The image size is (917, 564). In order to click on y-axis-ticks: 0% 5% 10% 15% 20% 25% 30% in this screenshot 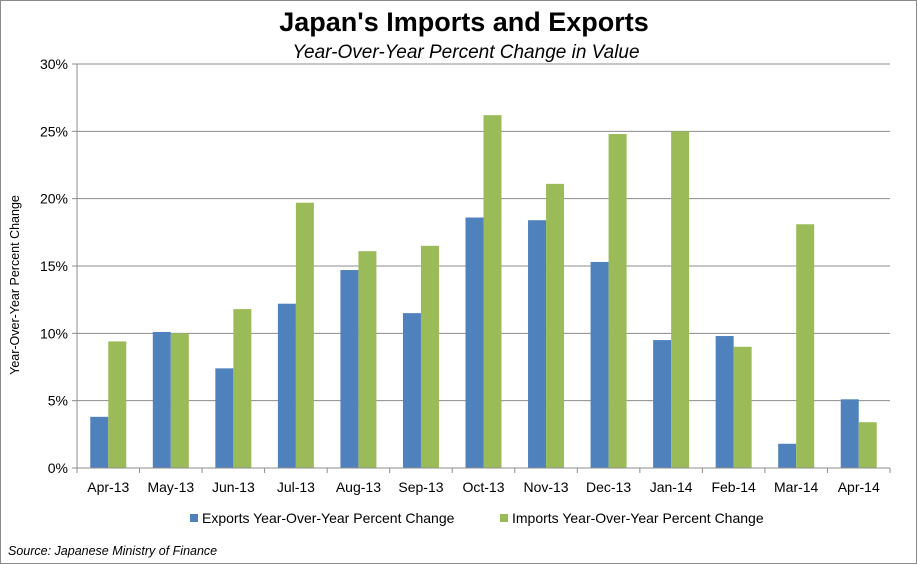, I will do `click(58, 266)`.